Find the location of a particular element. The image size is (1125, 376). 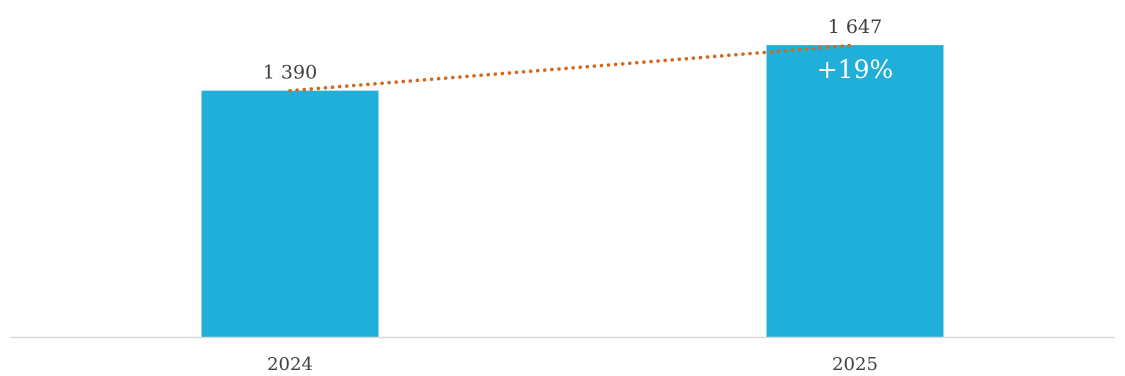

growth-annotation: +19% is located at coordinates (855, 69).